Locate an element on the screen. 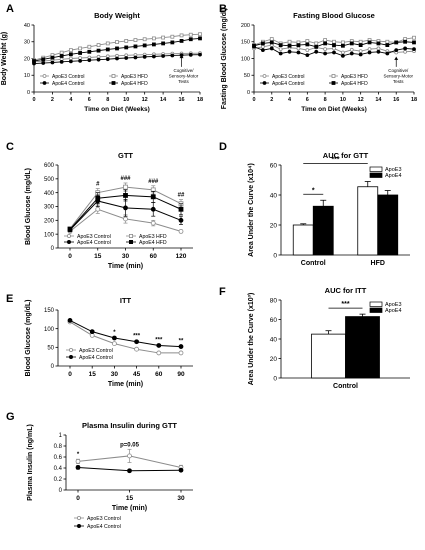 The width and height of the screenshot is (425, 550). y-tick-label: 100 is located at coordinates (245, 59).